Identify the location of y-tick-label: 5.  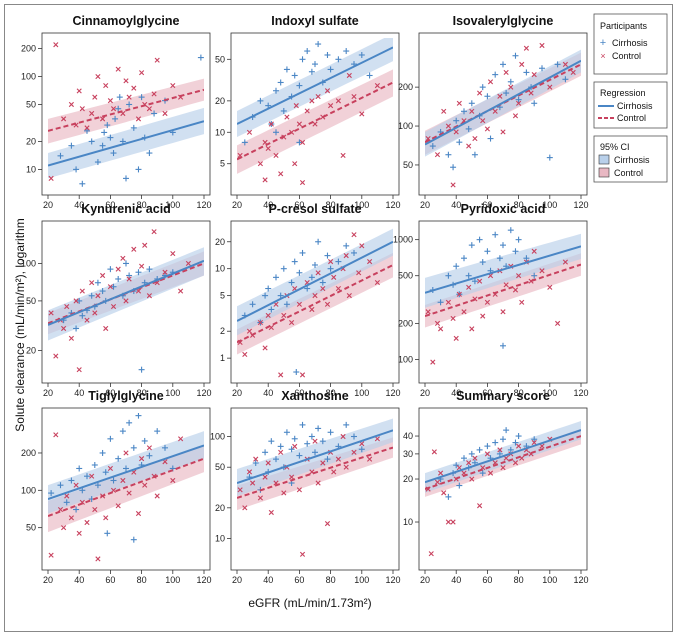
(222, 296).